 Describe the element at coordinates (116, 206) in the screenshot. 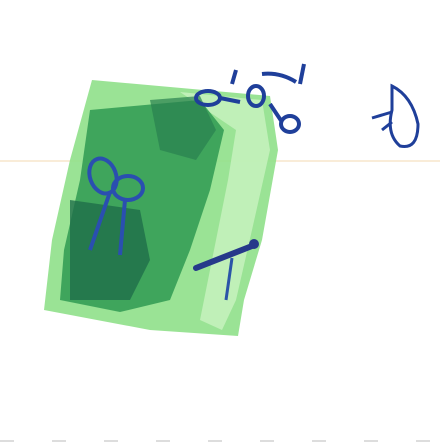

I see `scissors` at that location.